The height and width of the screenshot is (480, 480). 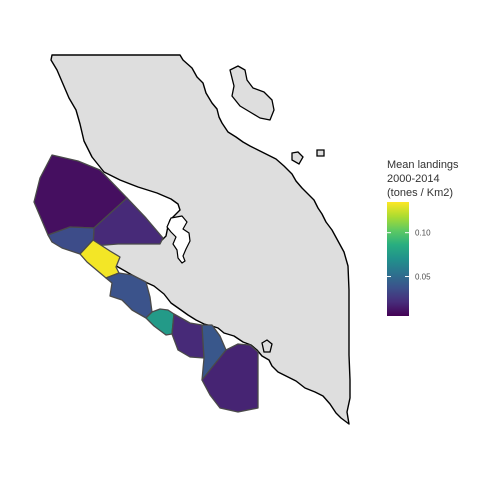 What do you see at coordinates (160, 322) in the screenshot?
I see `region-green-coast` at bounding box center [160, 322].